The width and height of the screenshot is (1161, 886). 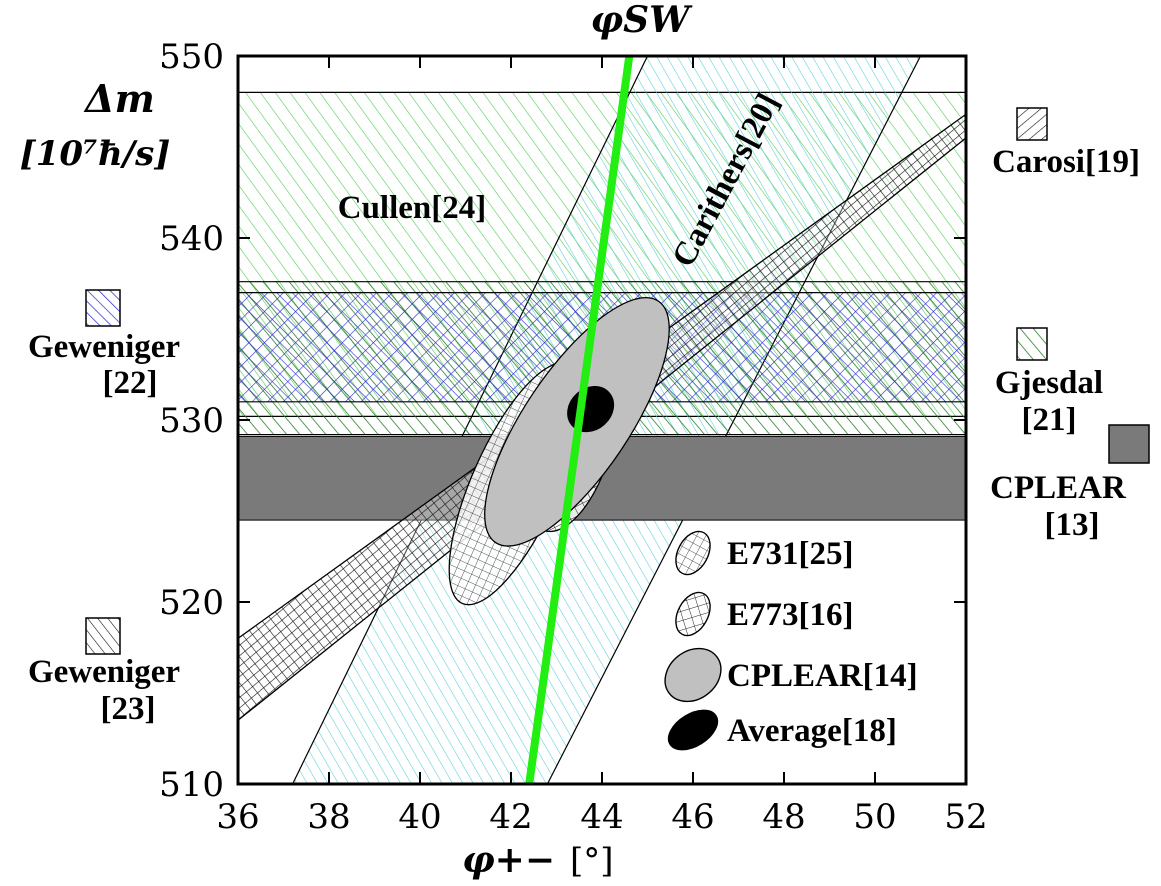 What do you see at coordinates (508, 860) in the screenshot?
I see `x-axis-label: φ+−` at bounding box center [508, 860].